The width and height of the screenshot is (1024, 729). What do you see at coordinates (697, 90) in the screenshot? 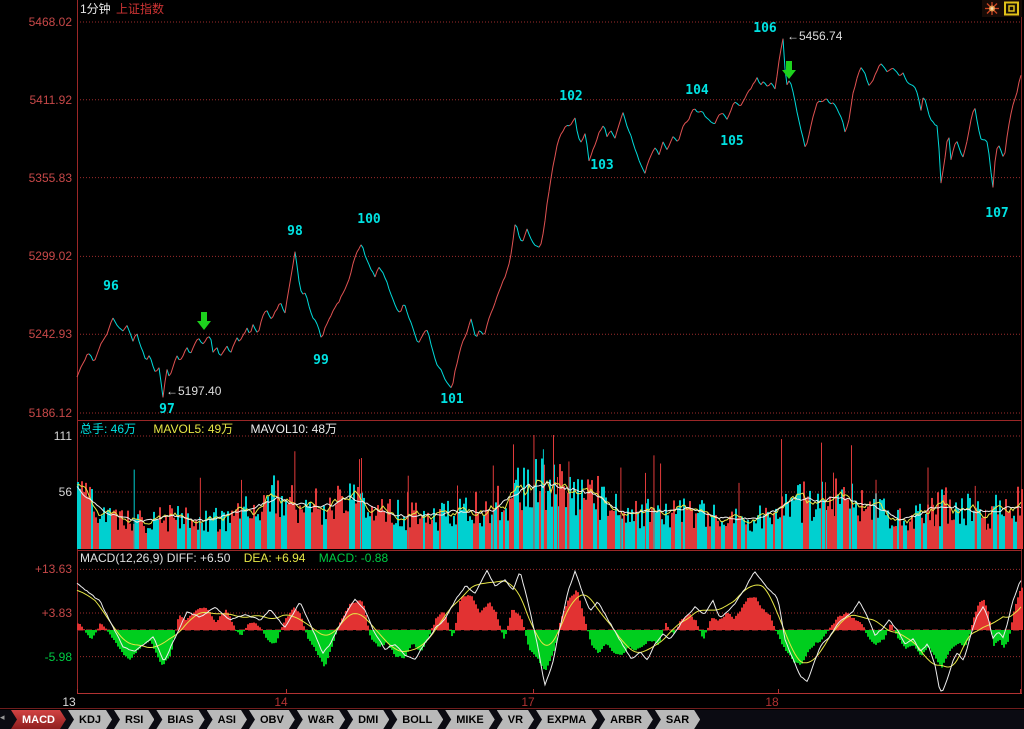
I see `wave-label-104: 104` at bounding box center [697, 90].